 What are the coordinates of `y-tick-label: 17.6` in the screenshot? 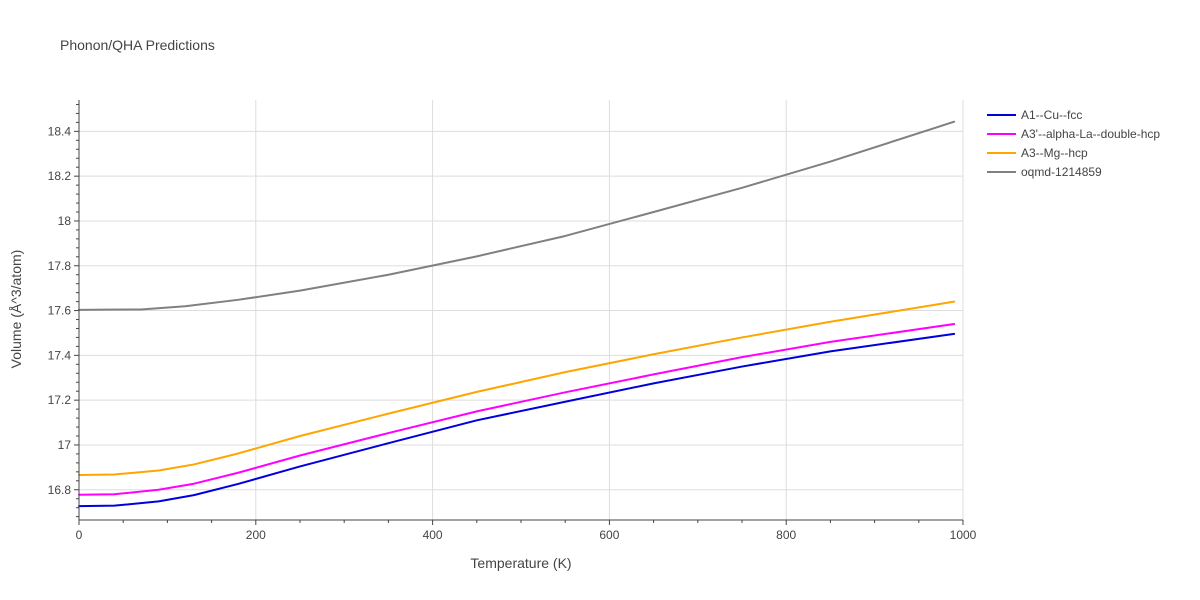 It's located at (60, 311).